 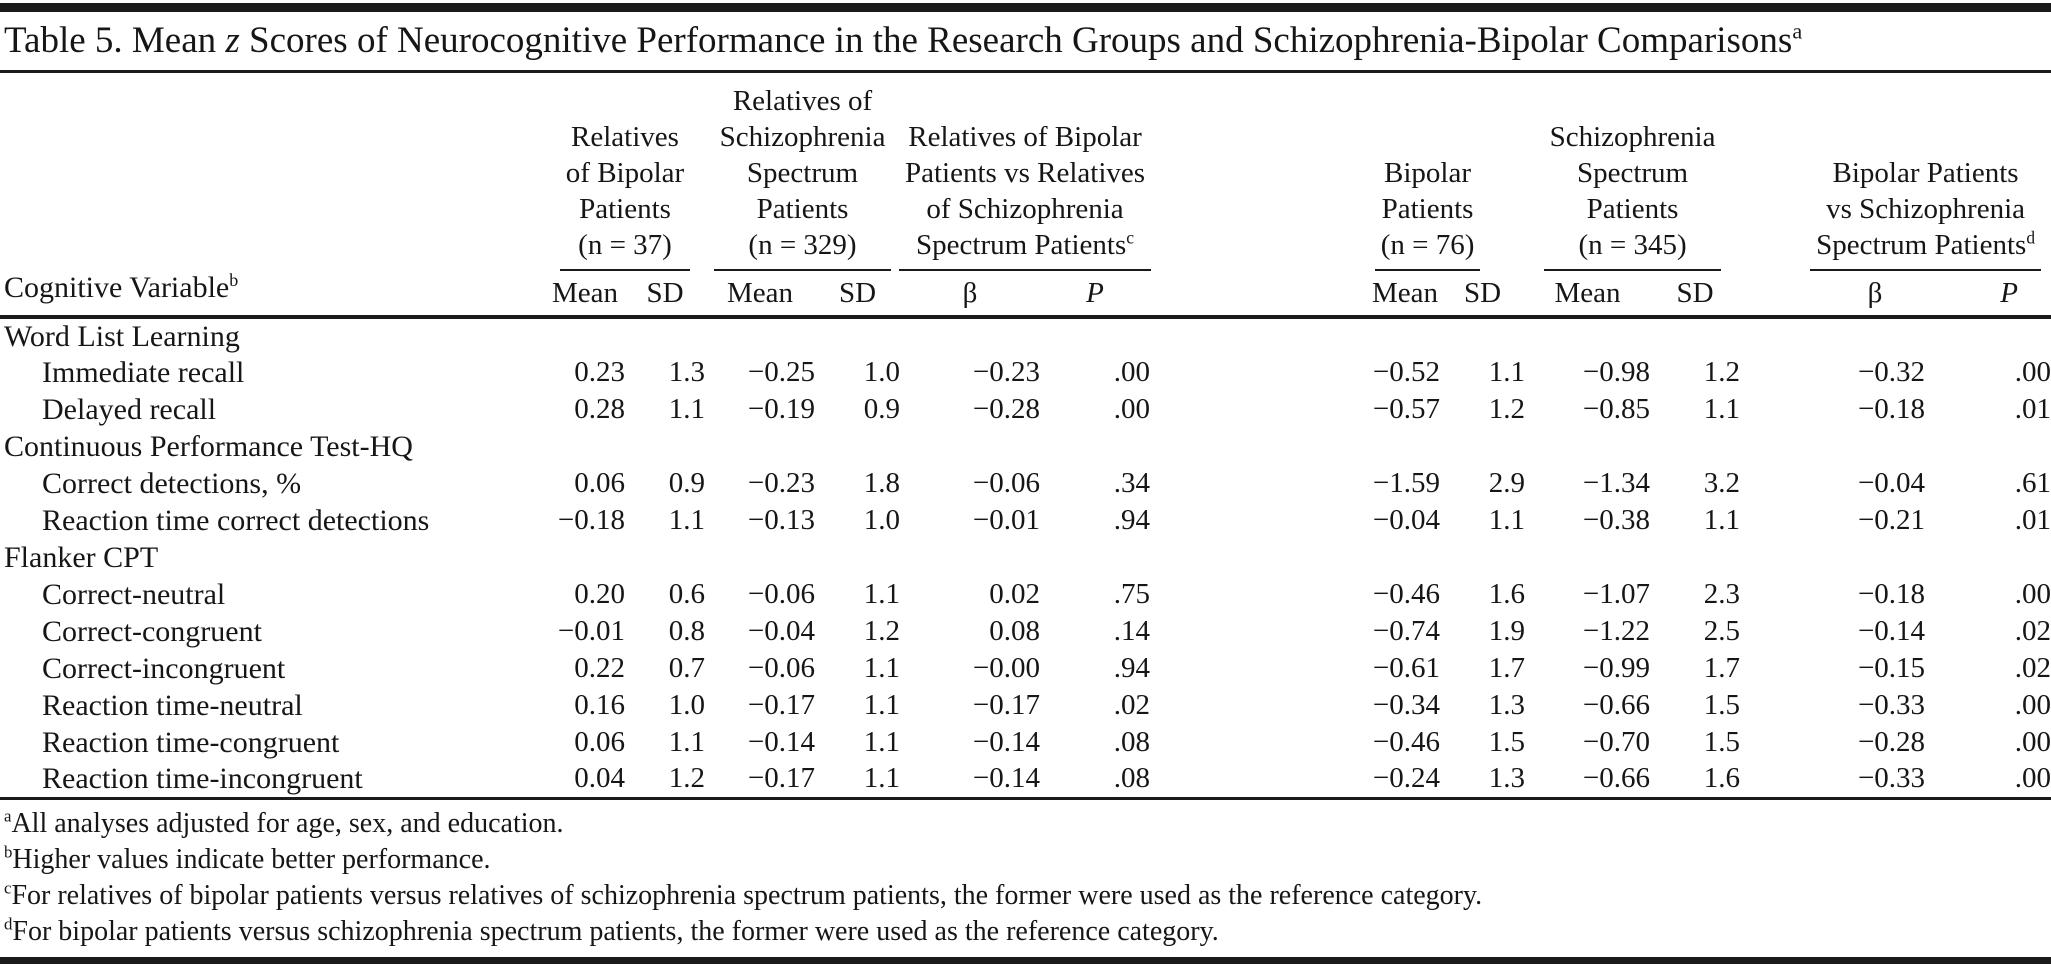 What do you see at coordinates (1130, 237) in the screenshot?
I see `group-footnote-marker: c` at bounding box center [1130, 237].